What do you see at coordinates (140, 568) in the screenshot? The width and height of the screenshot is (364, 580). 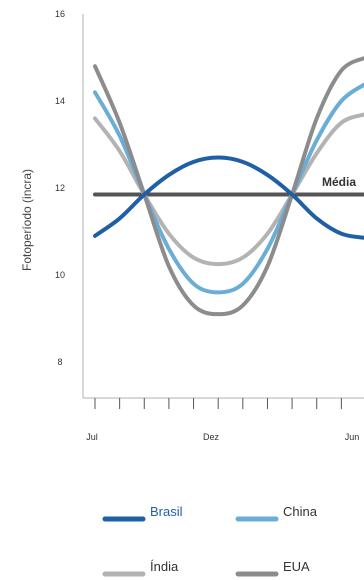 I see `legend-item-india: Índia` at bounding box center [140, 568].